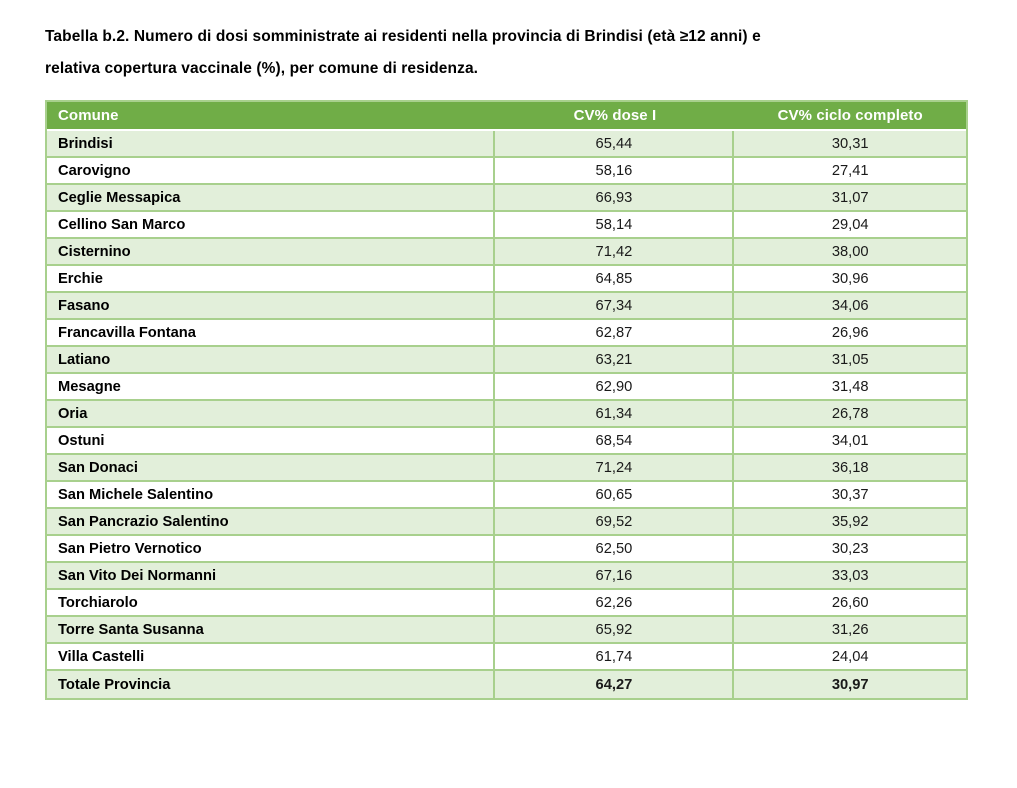 Image resolution: width=1017 pixels, height=788 pixels. I want to click on comune-cell: Francavilla Fontana, so click(271, 333).